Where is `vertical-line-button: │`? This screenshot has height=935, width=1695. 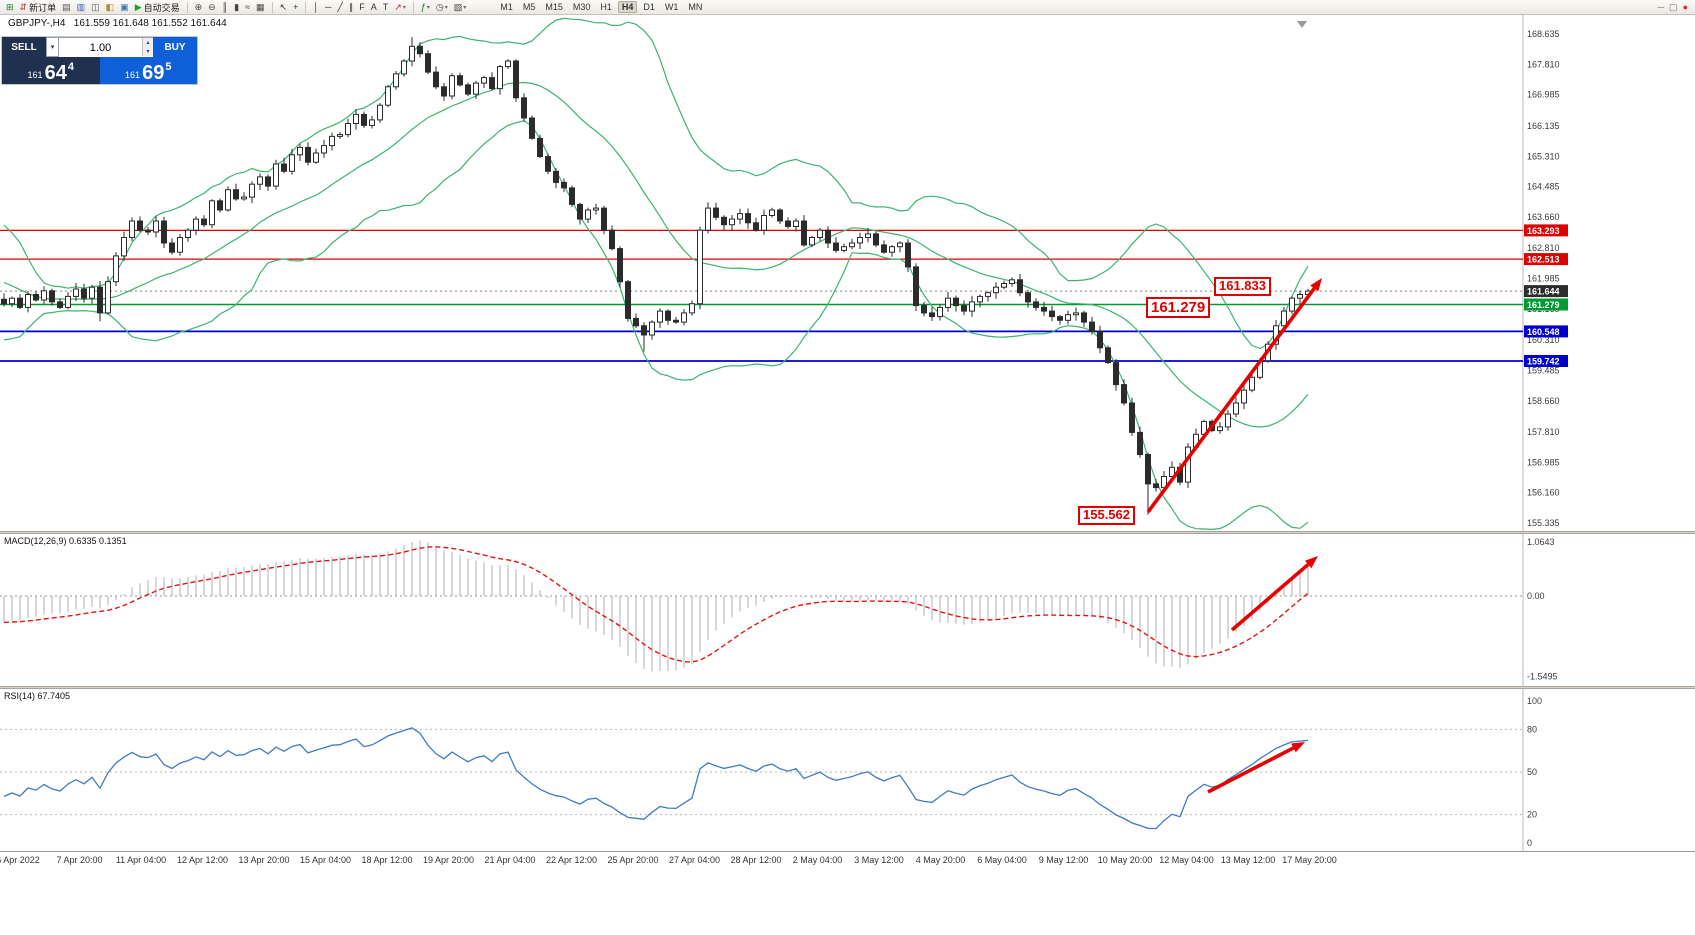
vertical-line-button: │ is located at coordinates (316, 7).